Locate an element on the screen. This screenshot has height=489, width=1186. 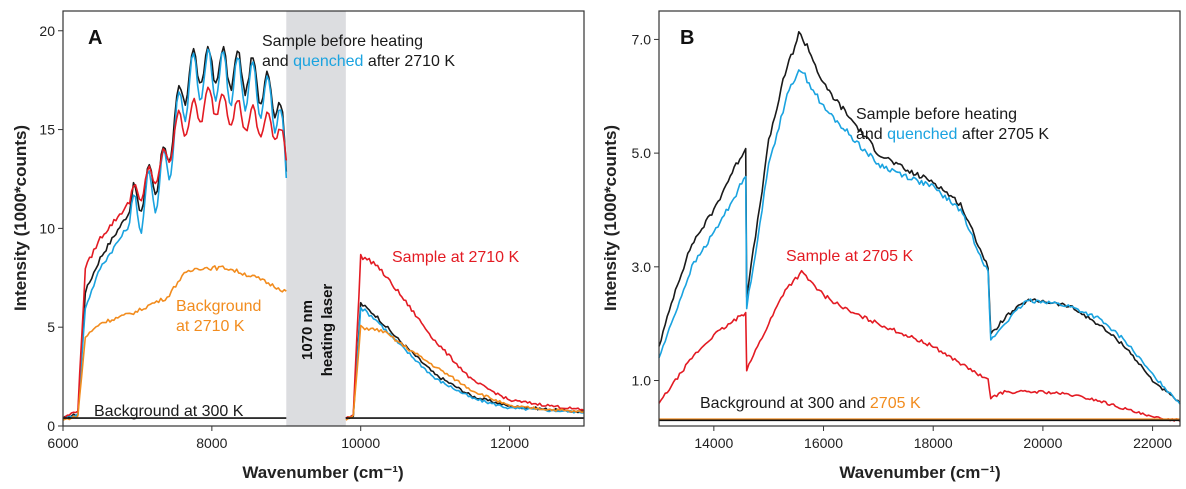
y-tick-label: 5 is located at coordinates (51, 327).